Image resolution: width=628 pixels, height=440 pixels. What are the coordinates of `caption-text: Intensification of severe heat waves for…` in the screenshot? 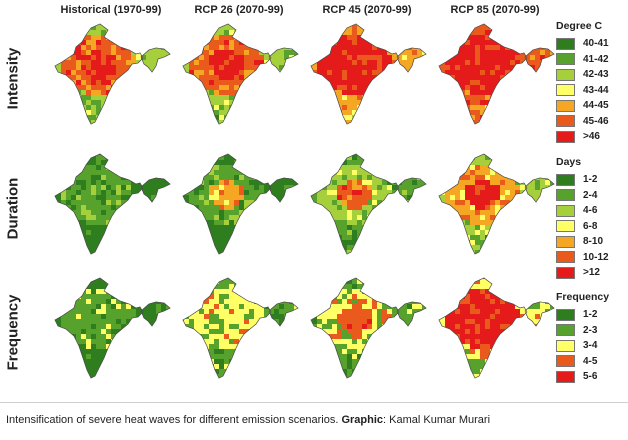 It's located at (174, 420).